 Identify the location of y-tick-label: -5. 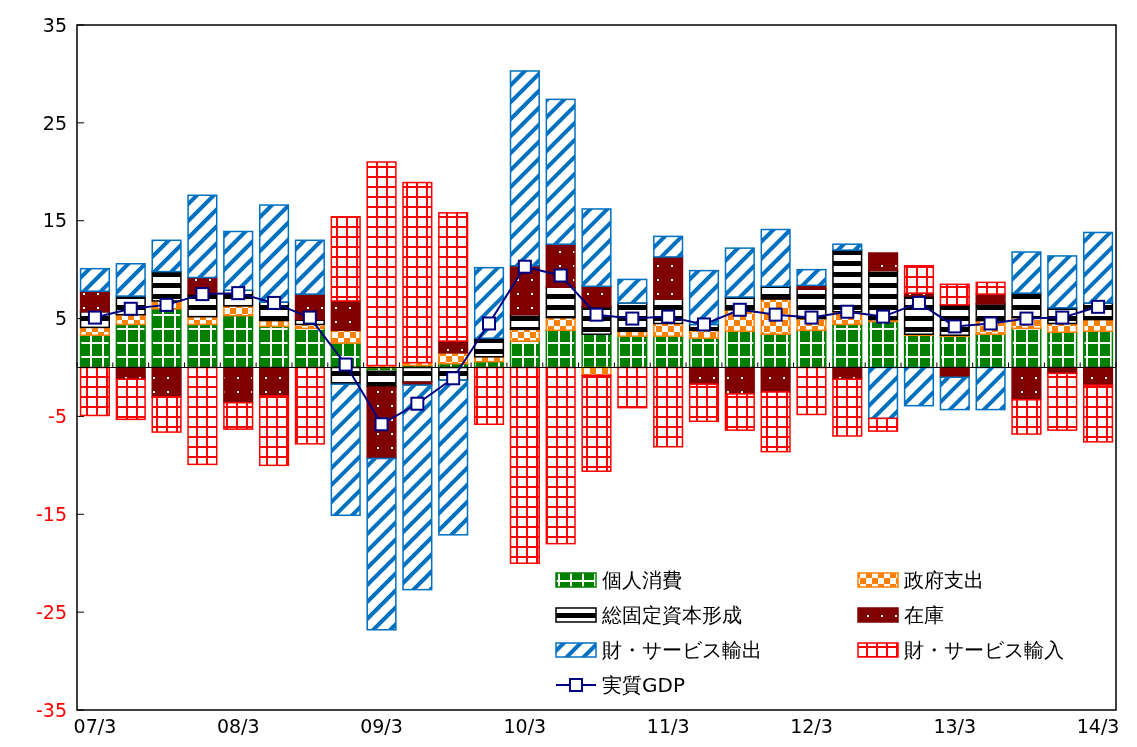
(57, 416).